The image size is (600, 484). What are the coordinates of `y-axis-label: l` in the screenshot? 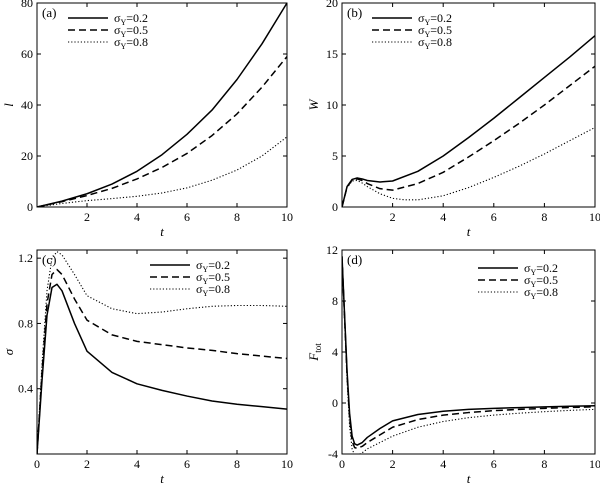 It's located at (8, 105).